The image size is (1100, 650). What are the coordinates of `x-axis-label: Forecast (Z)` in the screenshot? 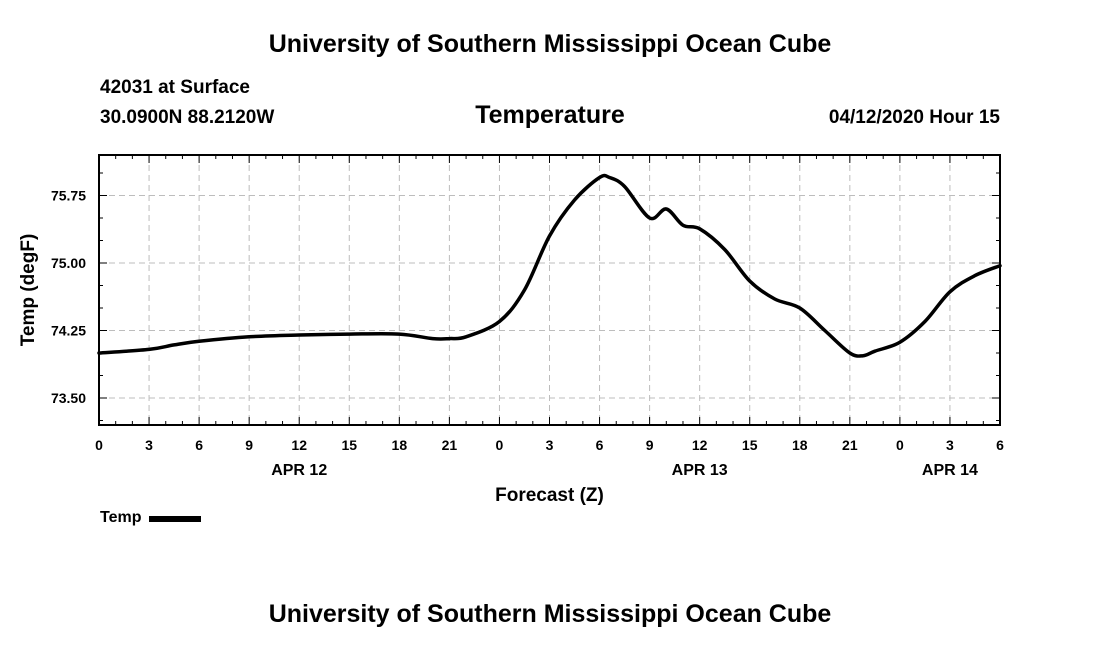 It's located at (549, 495).